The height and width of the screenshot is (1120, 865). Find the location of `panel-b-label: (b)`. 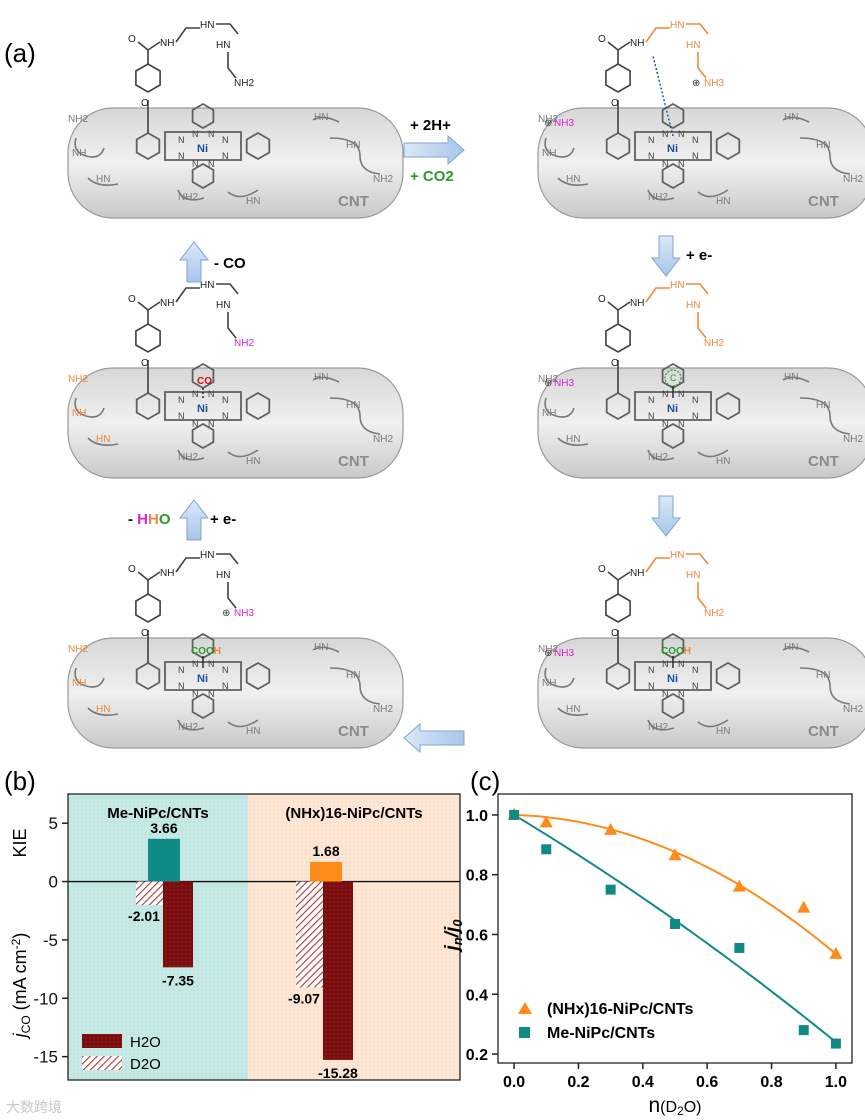

panel-b-label: (b) is located at coordinates (20, 781).